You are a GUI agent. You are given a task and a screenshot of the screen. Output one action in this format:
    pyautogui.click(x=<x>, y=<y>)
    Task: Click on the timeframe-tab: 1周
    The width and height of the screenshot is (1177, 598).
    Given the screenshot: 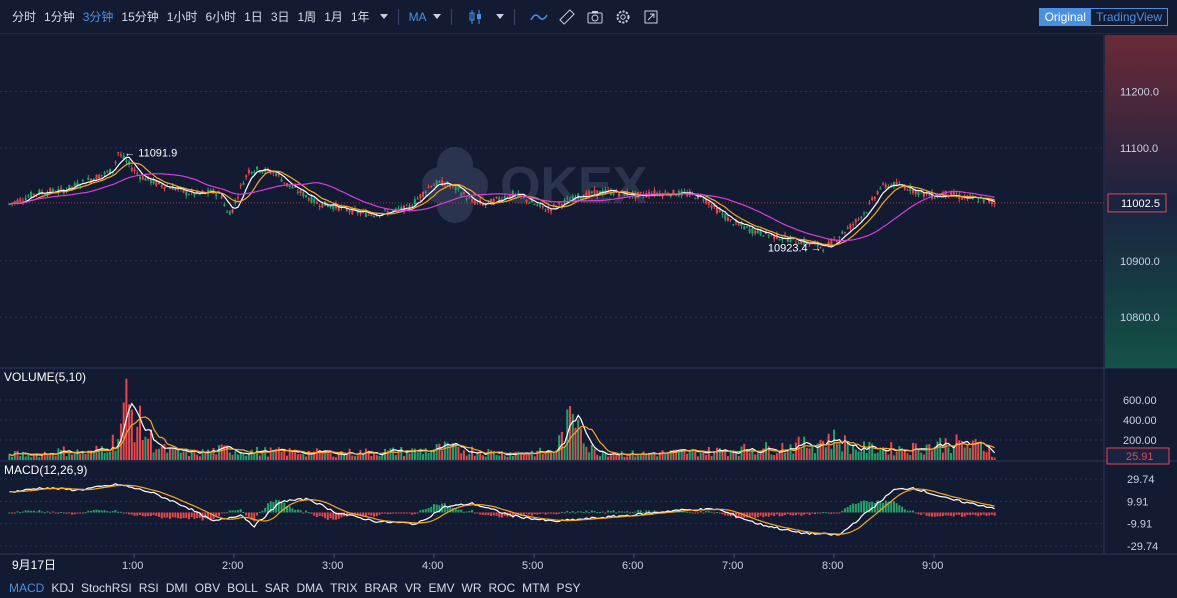 What is the action you would take?
    pyautogui.click(x=307, y=17)
    